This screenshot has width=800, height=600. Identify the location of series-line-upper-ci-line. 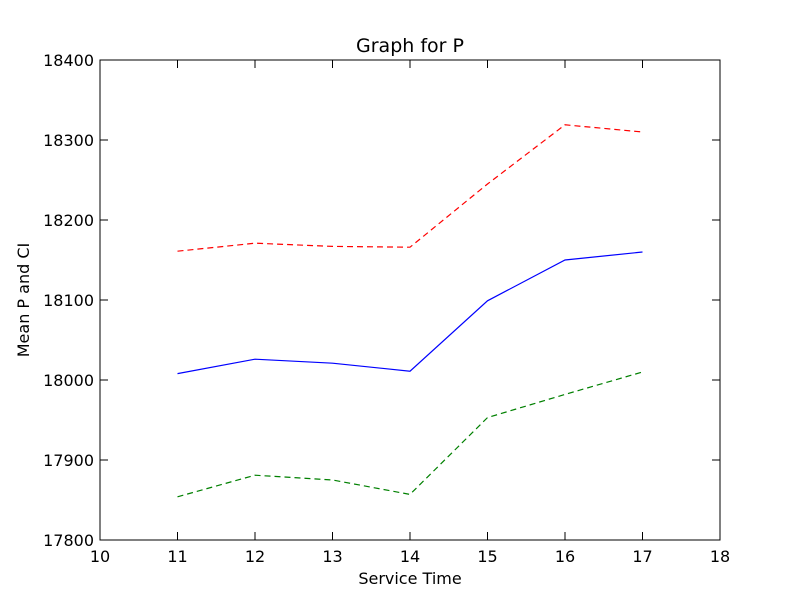
(410, 188).